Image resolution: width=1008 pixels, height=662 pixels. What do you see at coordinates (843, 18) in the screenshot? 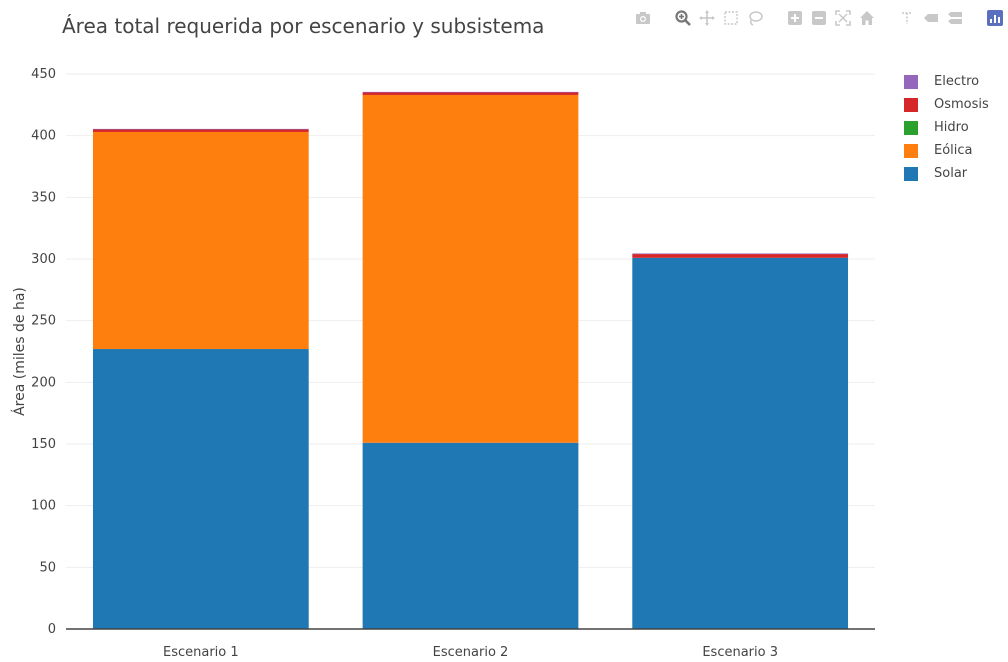
I see `autoscale-icon` at bounding box center [843, 18].